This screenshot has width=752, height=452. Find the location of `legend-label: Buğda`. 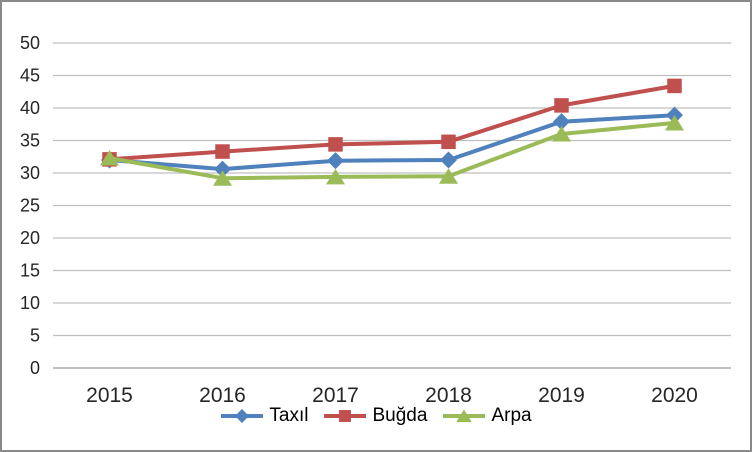

legend-label: Buğda is located at coordinates (400, 415).